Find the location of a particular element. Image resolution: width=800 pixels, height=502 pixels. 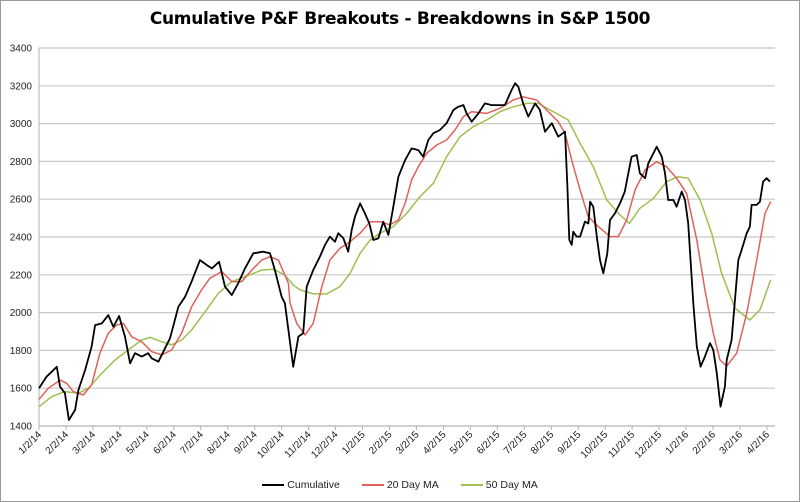

legend-swatch-20-day-ma is located at coordinates (372, 485).